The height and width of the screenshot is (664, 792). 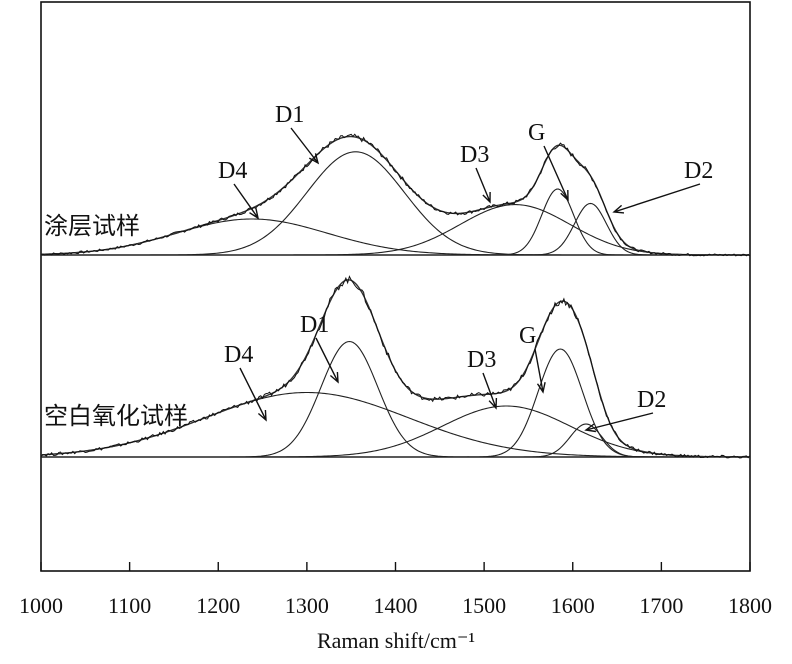 I want to click on x-tick-label-1800: 1800, so click(x=750, y=605).